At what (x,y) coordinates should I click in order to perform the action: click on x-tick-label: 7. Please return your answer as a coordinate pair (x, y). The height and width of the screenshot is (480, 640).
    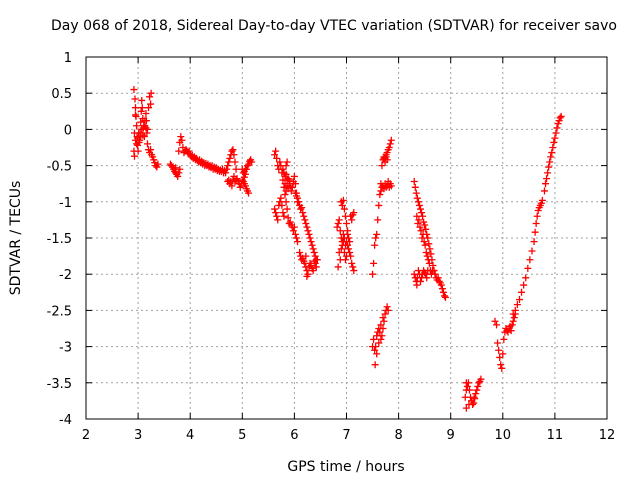
    Looking at the image, I should click on (346, 435).